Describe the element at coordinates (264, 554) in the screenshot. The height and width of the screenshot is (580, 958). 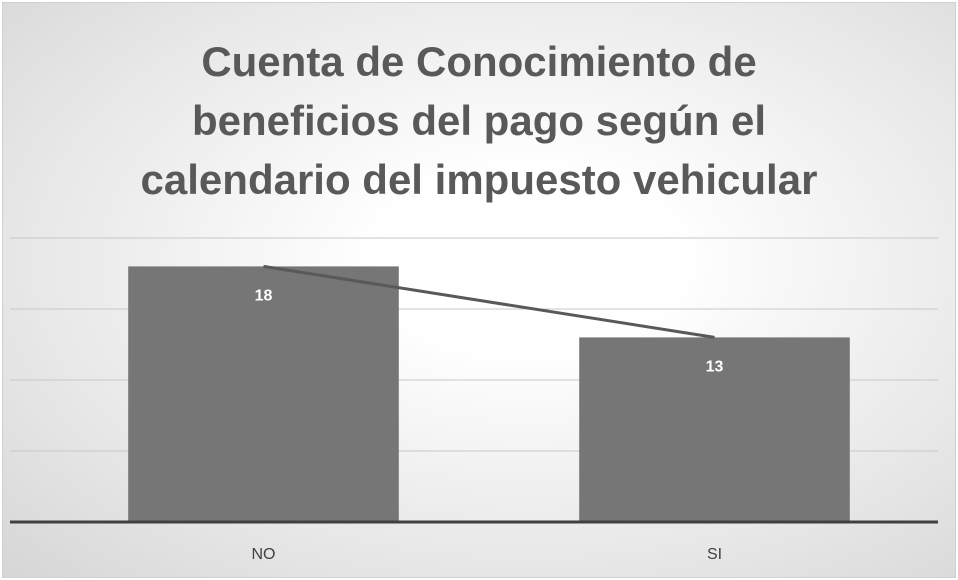
I see `x-tick-label: NO` at that location.